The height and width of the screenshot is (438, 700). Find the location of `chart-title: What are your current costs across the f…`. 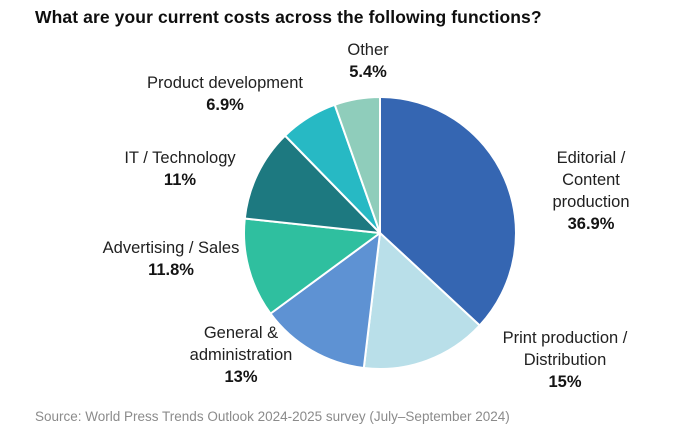

chart-title: What are your current costs across the f… is located at coordinates (288, 17).